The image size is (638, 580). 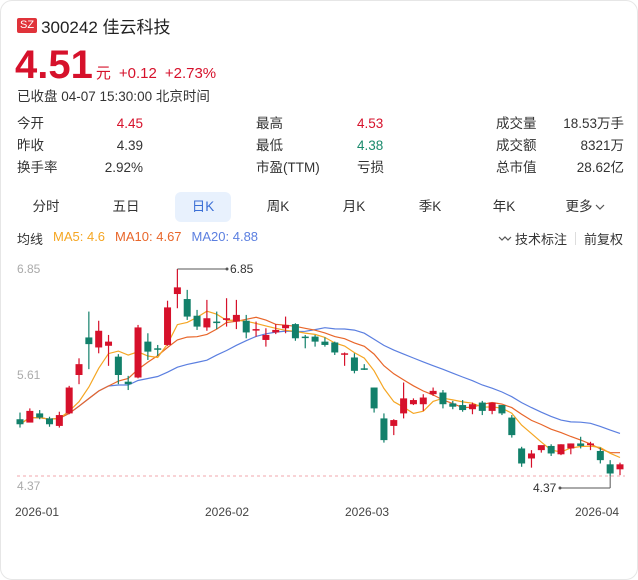 What do you see at coordinates (79, 236) in the screenshot?
I see `ma5-value: MA5: 4.6` at bounding box center [79, 236].